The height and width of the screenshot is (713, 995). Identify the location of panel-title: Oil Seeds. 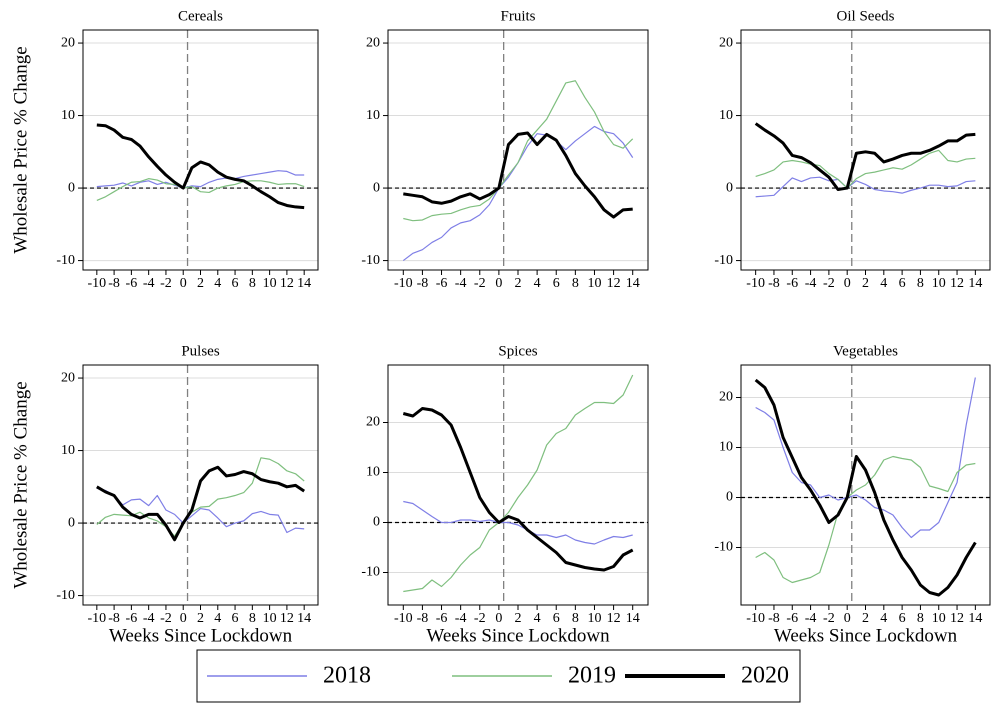
(866, 16).